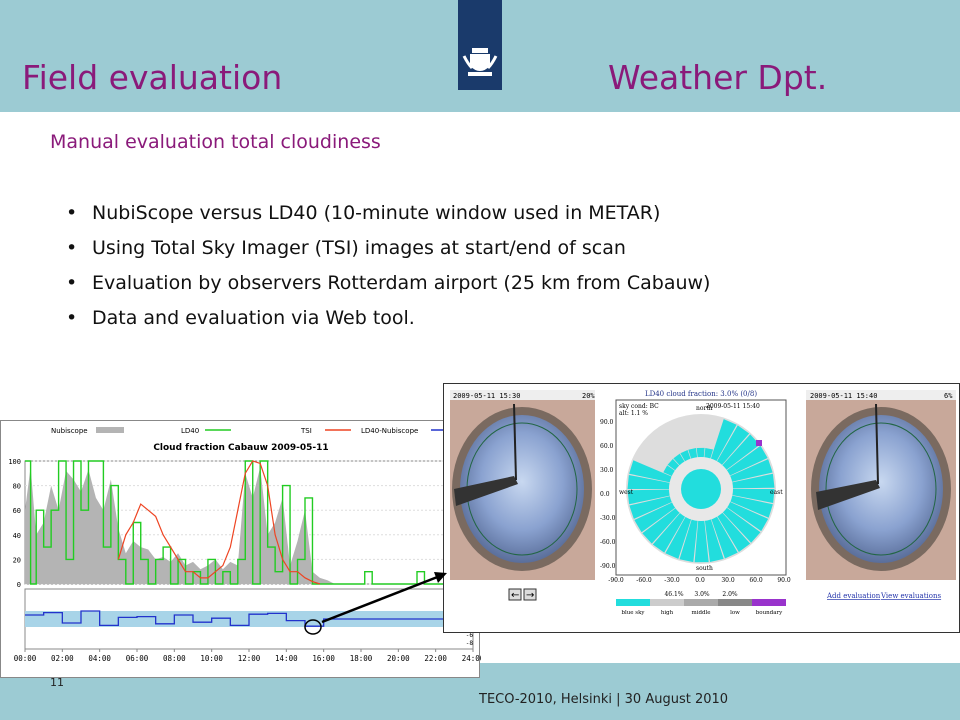 The height and width of the screenshot is (720, 960). I want to click on center-title: LD40 cloud fraction: 3.0% (0/8), so click(701, 394).